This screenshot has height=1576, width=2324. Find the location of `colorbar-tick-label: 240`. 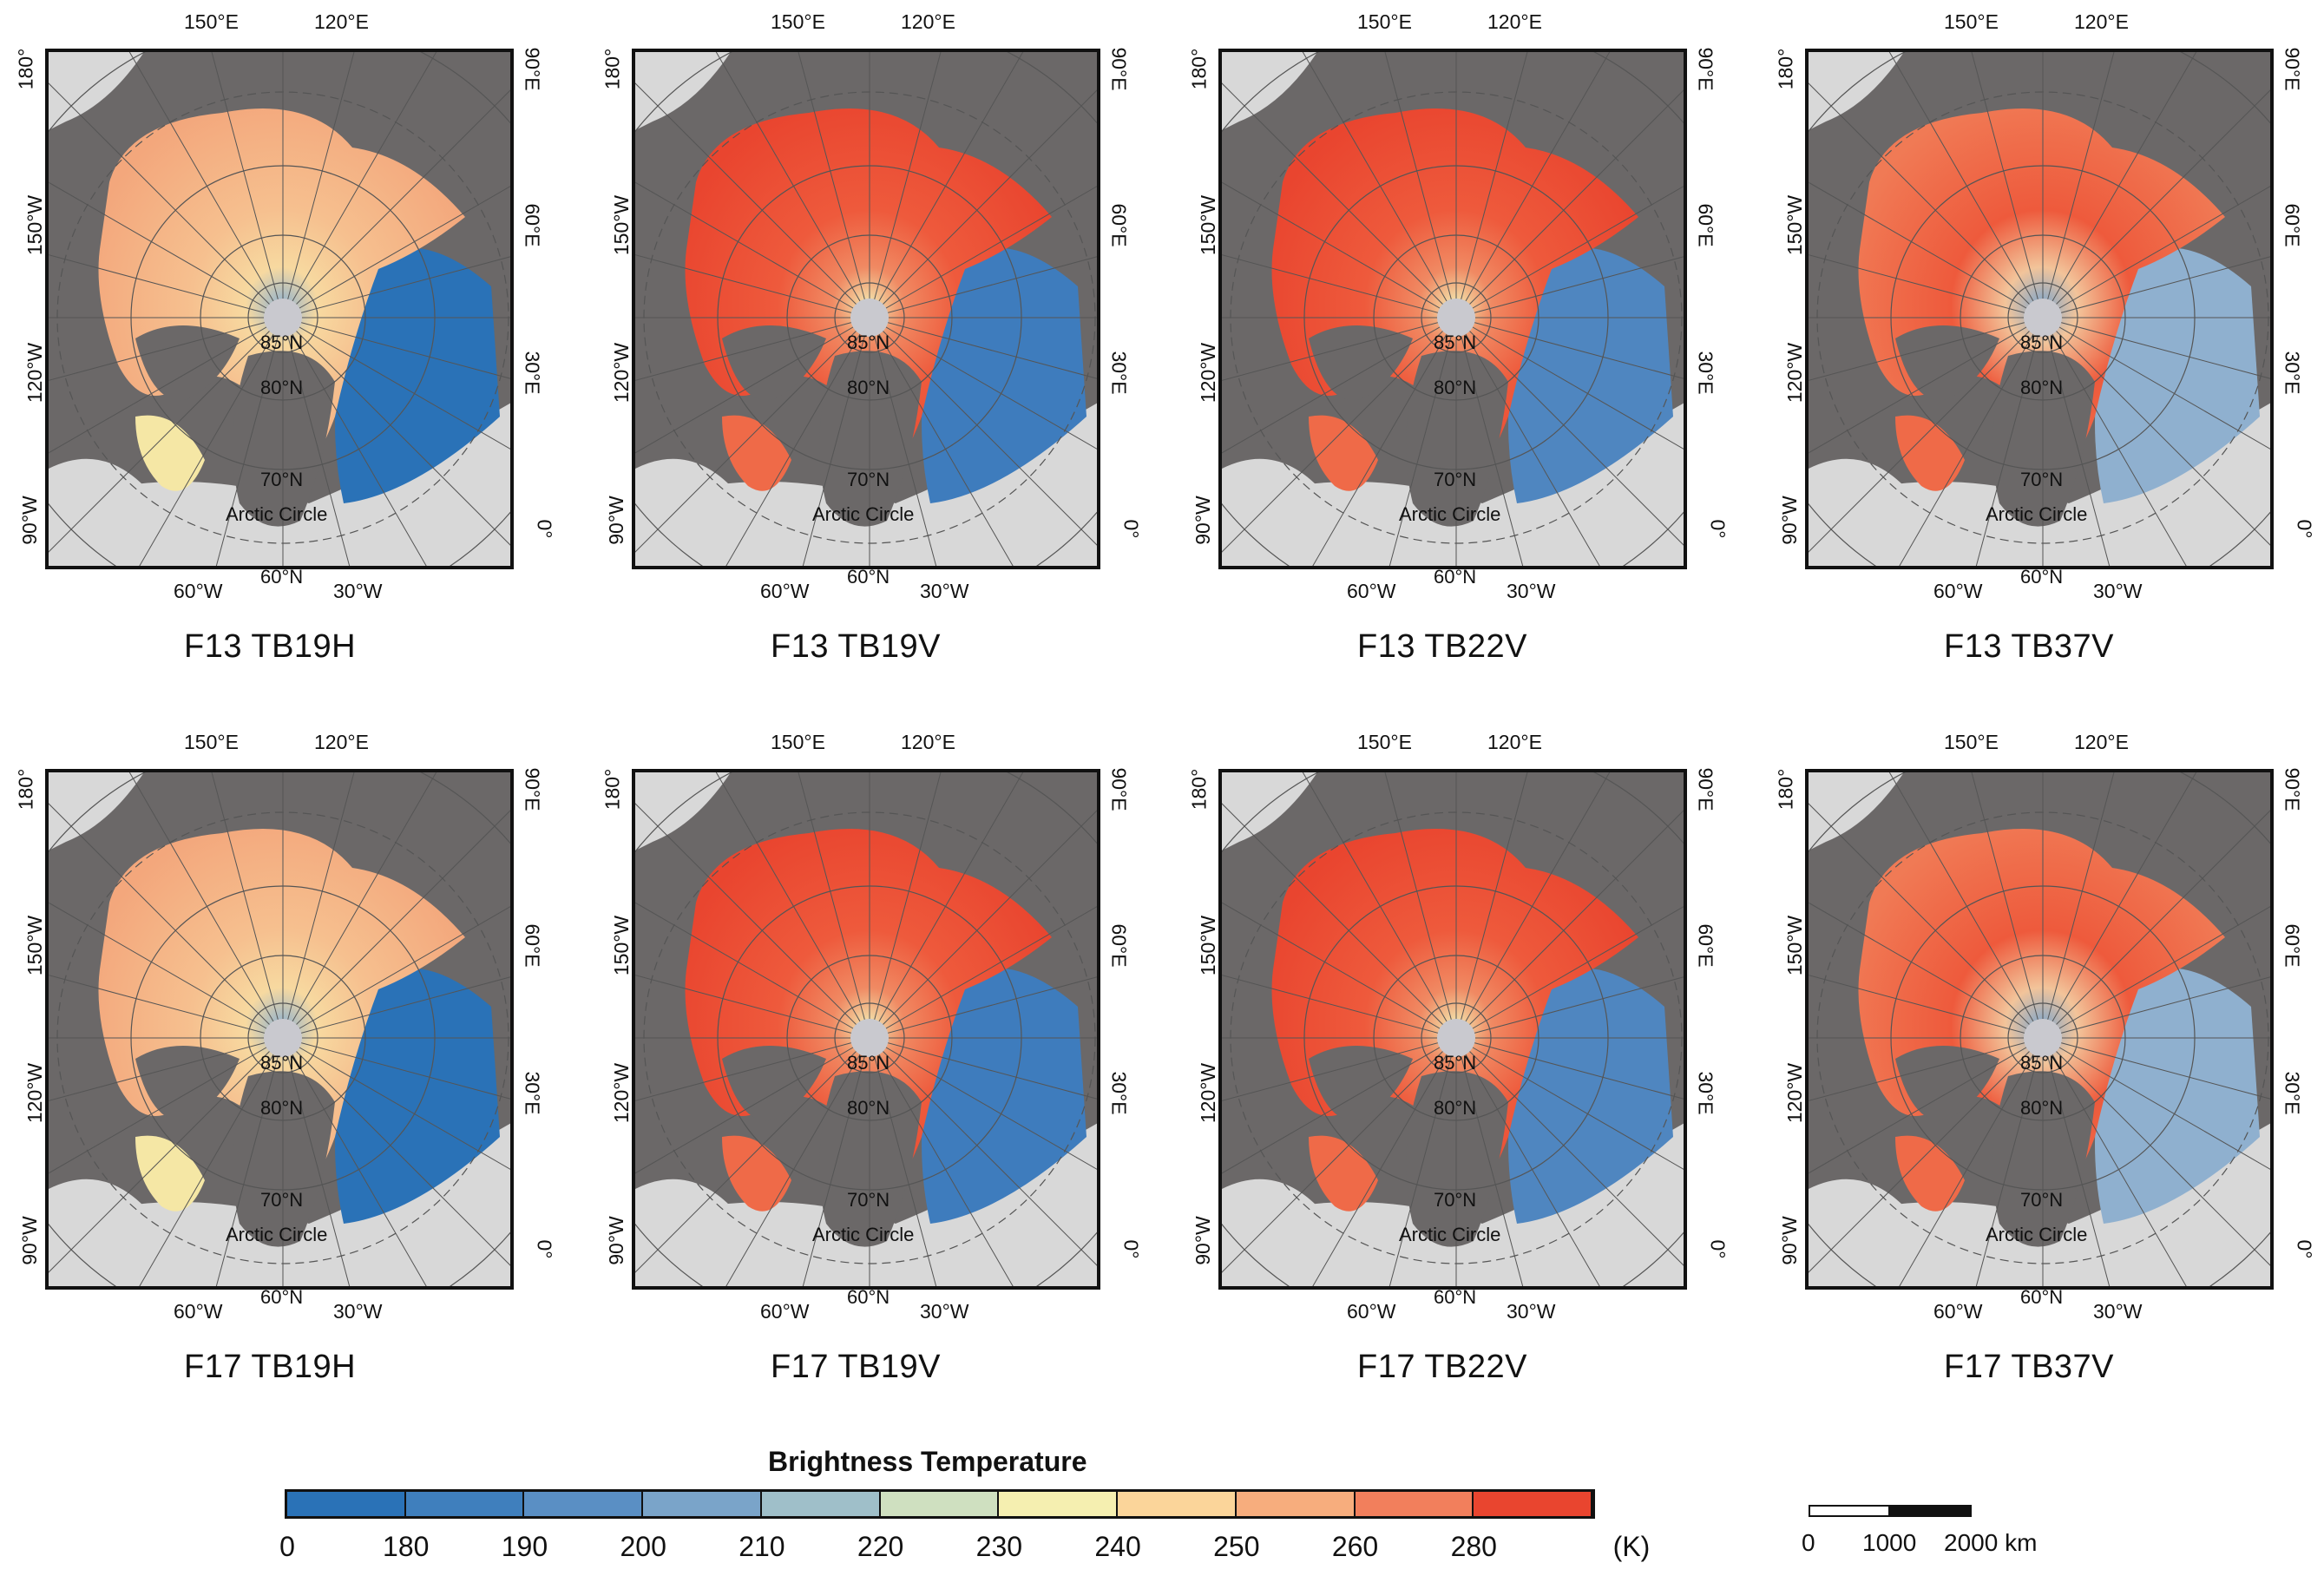

colorbar-tick-label: 240 is located at coordinates (1117, 1546).